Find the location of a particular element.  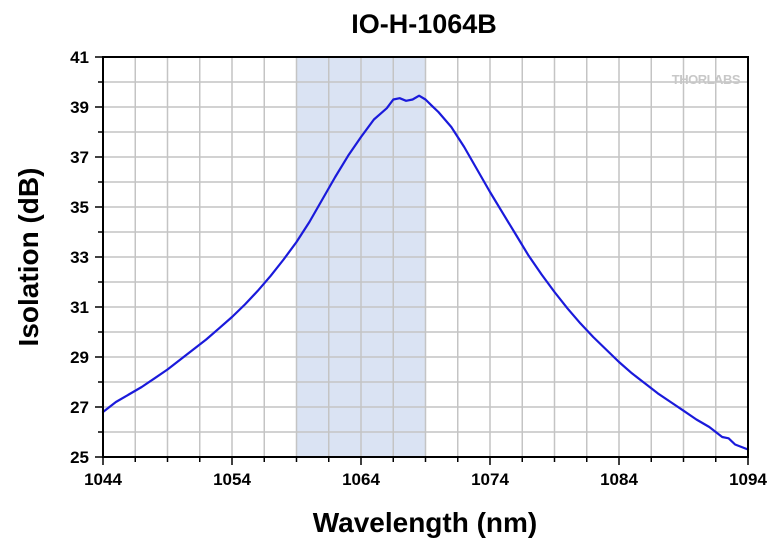

x-axis-label: Wavelength (nm) is located at coordinates (425, 522).